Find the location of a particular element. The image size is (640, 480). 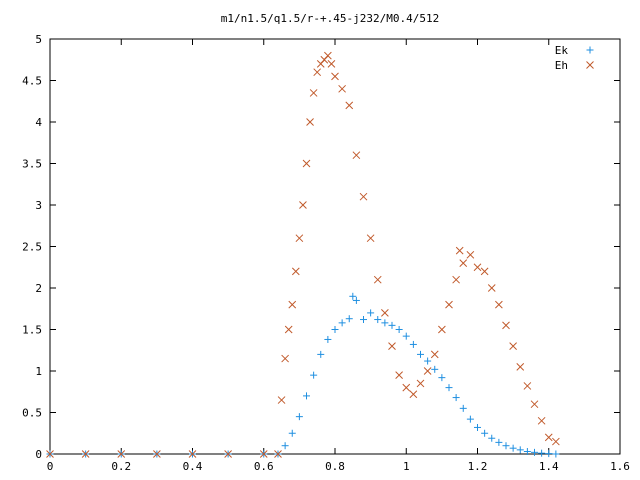

y-tick-label: 1.5 is located at coordinates (32, 330).